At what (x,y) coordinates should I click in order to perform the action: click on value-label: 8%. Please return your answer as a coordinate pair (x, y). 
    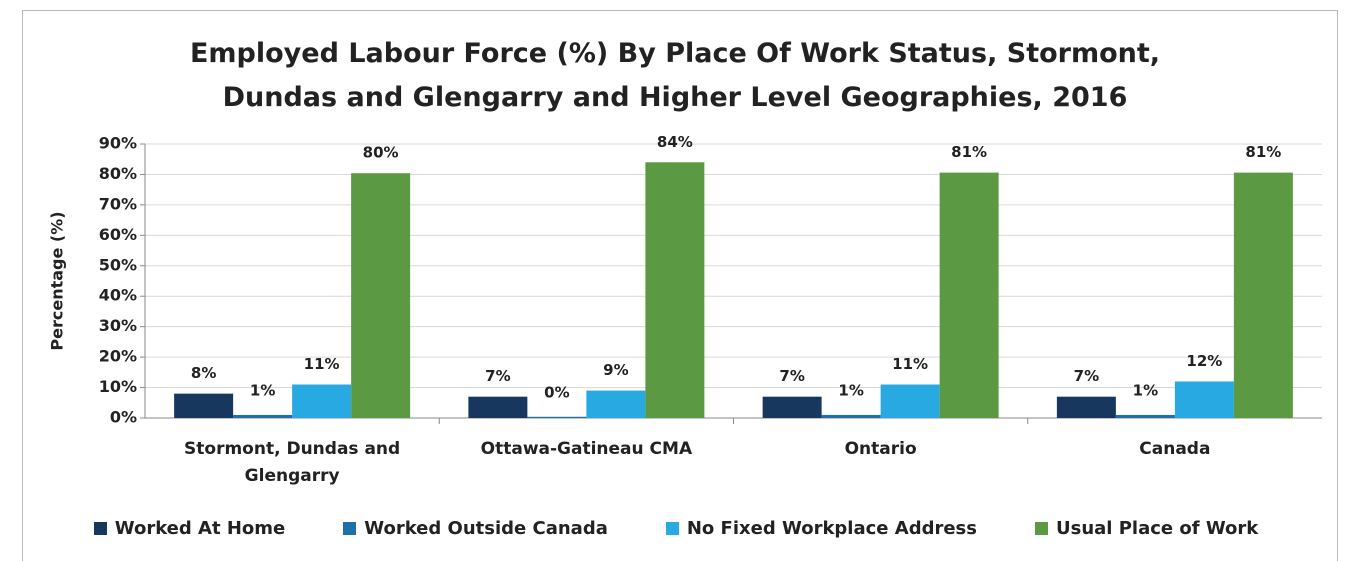
    Looking at the image, I should click on (203, 373).